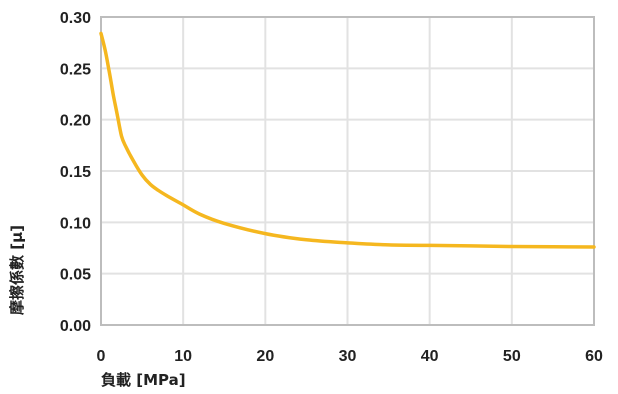 Image resolution: width=618 pixels, height=394 pixels. What do you see at coordinates (75, 121) in the screenshot?
I see `y-tick-label: 0.20` at bounding box center [75, 121].